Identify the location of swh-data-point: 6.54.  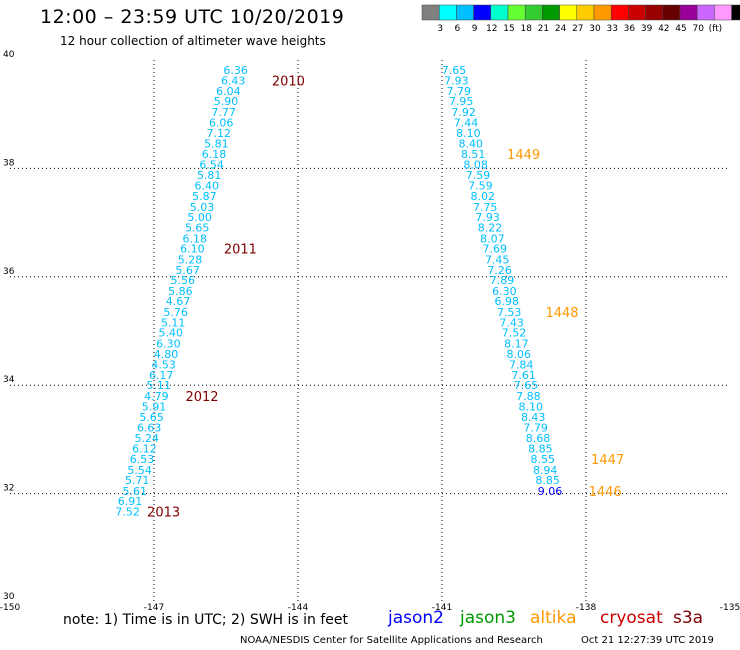
(211, 165).